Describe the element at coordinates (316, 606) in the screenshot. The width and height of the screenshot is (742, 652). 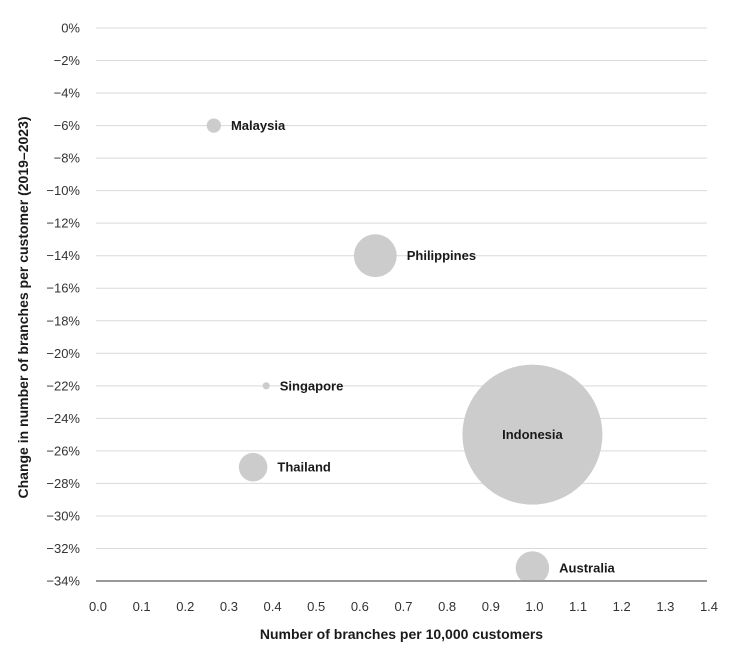
I see `x-tick-label: 0.5` at that location.